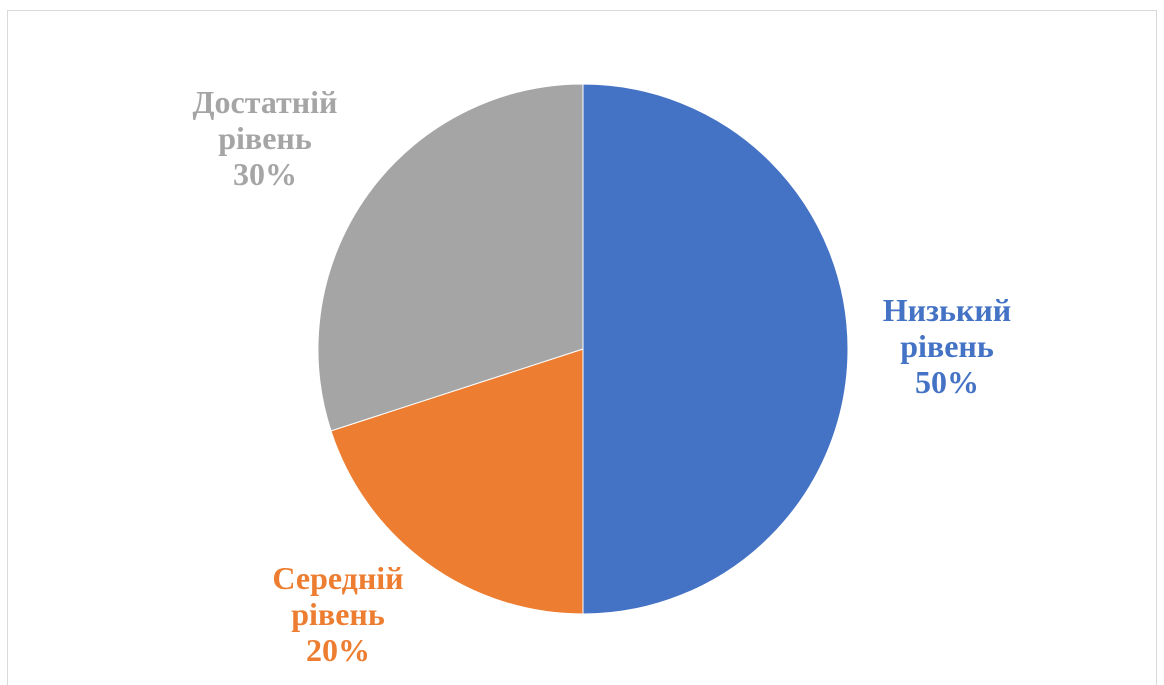  What do you see at coordinates (947, 382) in the screenshot?
I see `label-slice-0-percent: 50%` at bounding box center [947, 382].